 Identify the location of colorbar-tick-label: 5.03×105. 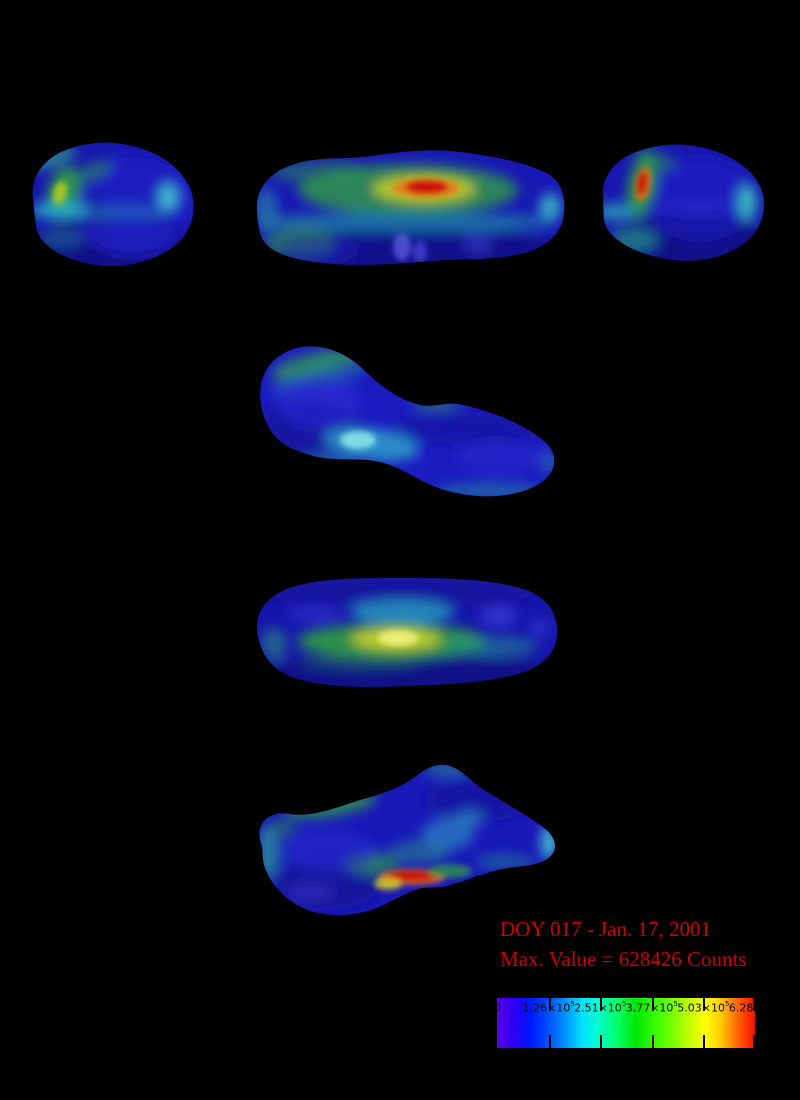
(703, 1007).